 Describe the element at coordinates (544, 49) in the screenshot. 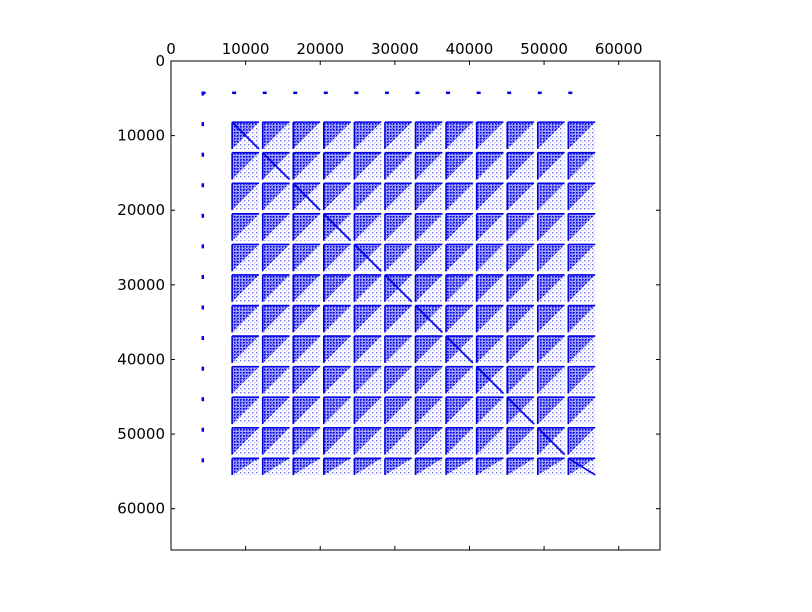

I see `x-tick-label: 50000` at that location.